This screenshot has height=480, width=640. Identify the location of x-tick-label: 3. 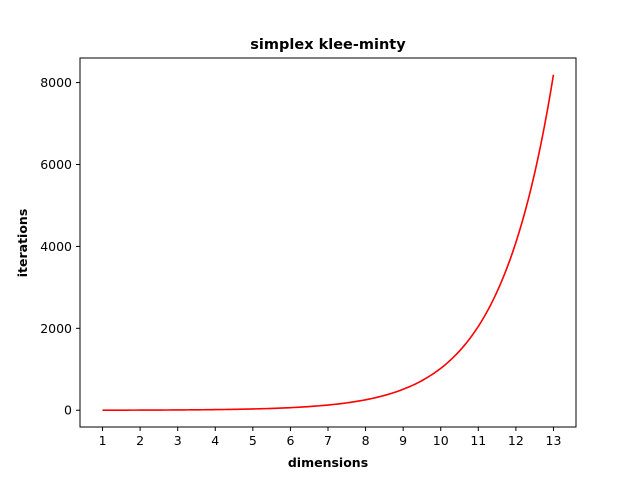
(178, 440).